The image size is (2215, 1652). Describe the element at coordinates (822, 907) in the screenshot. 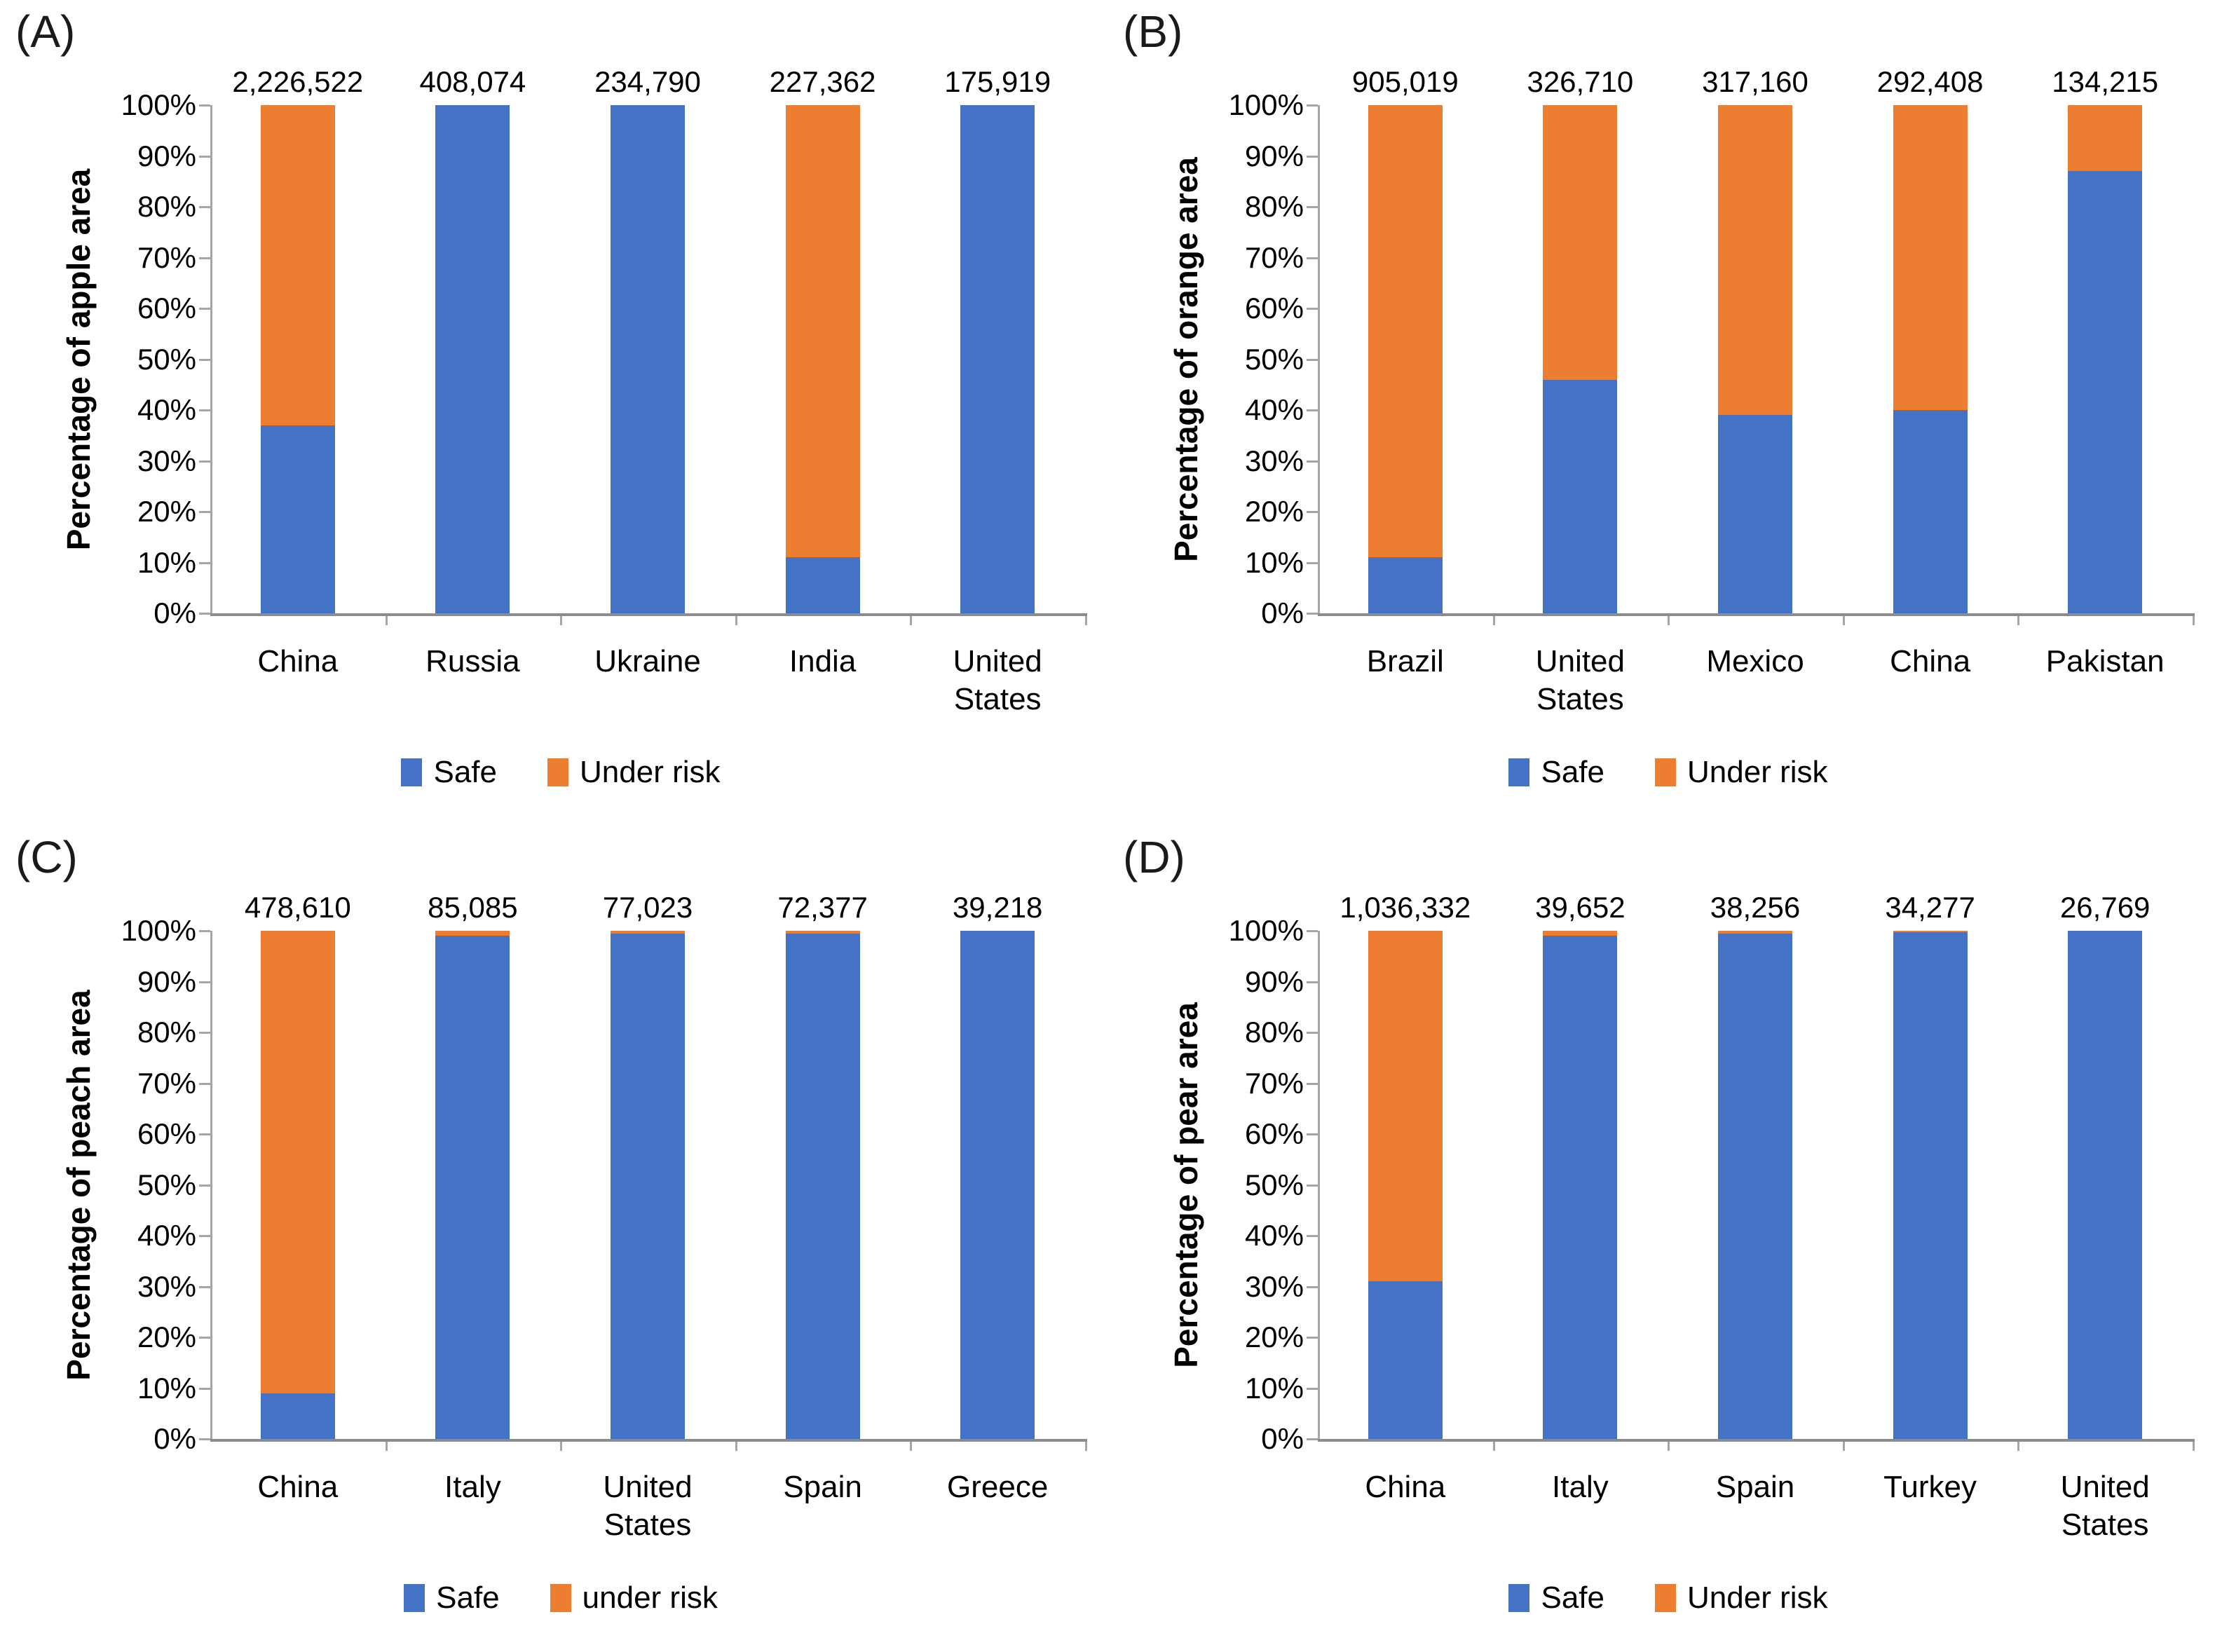

I see `bar-total-label: 72,377` at that location.